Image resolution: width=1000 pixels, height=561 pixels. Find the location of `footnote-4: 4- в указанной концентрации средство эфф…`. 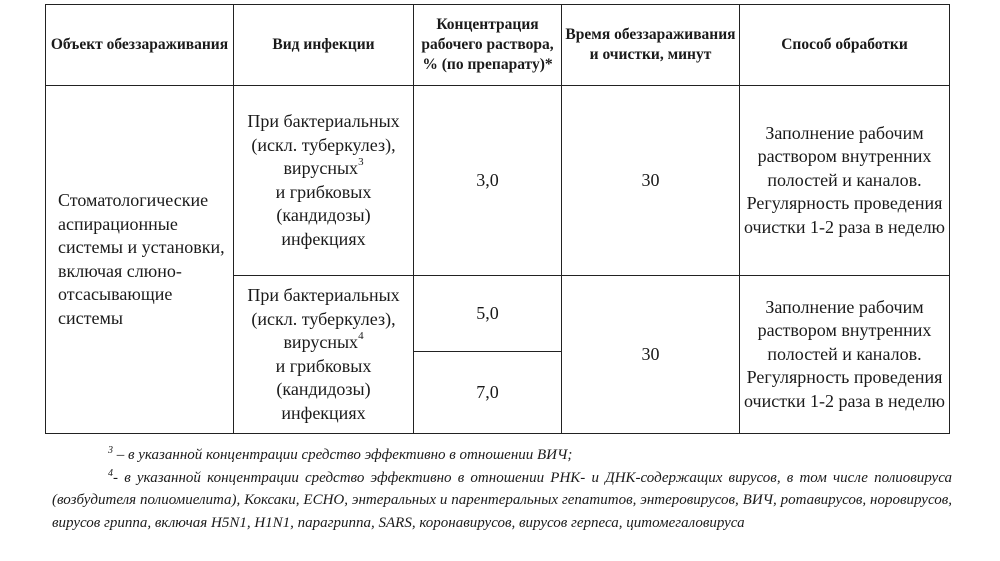

footnote-4: 4- в указанной концентрации средство эфф… is located at coordinates (502, 501).